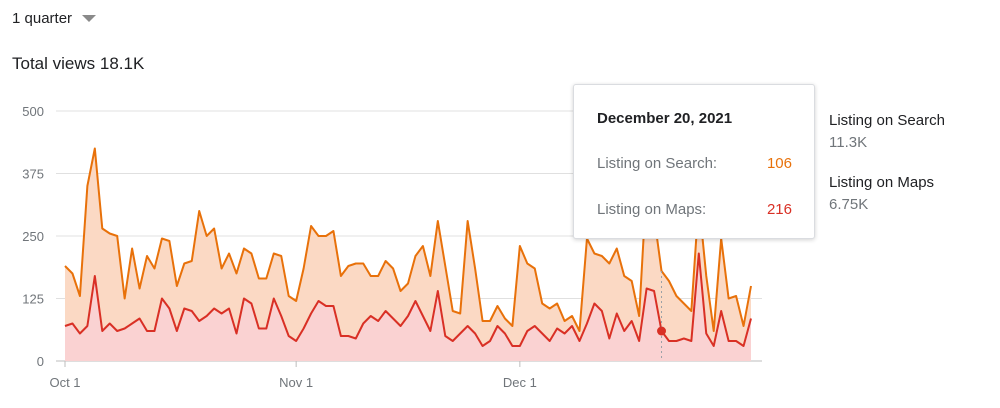 The height and width of the screenshot is (408, 1000). I want to click on y-tick-label: 250, so click(33, 236).